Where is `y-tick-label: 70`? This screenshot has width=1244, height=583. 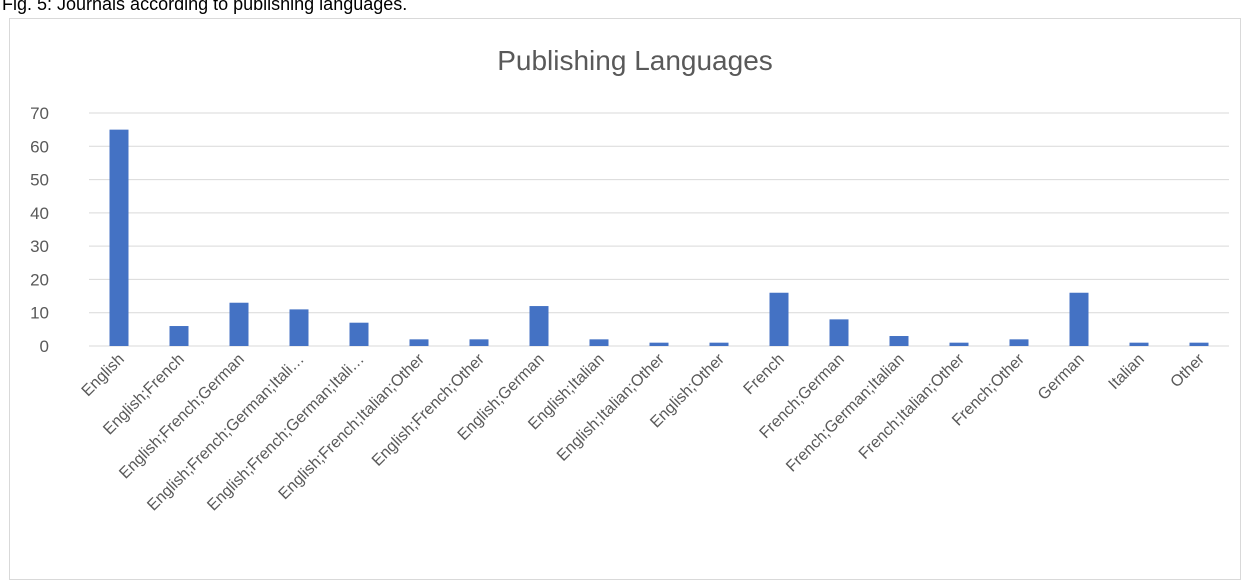
y-tick-label: 70 is located at coordinates (39, 113).